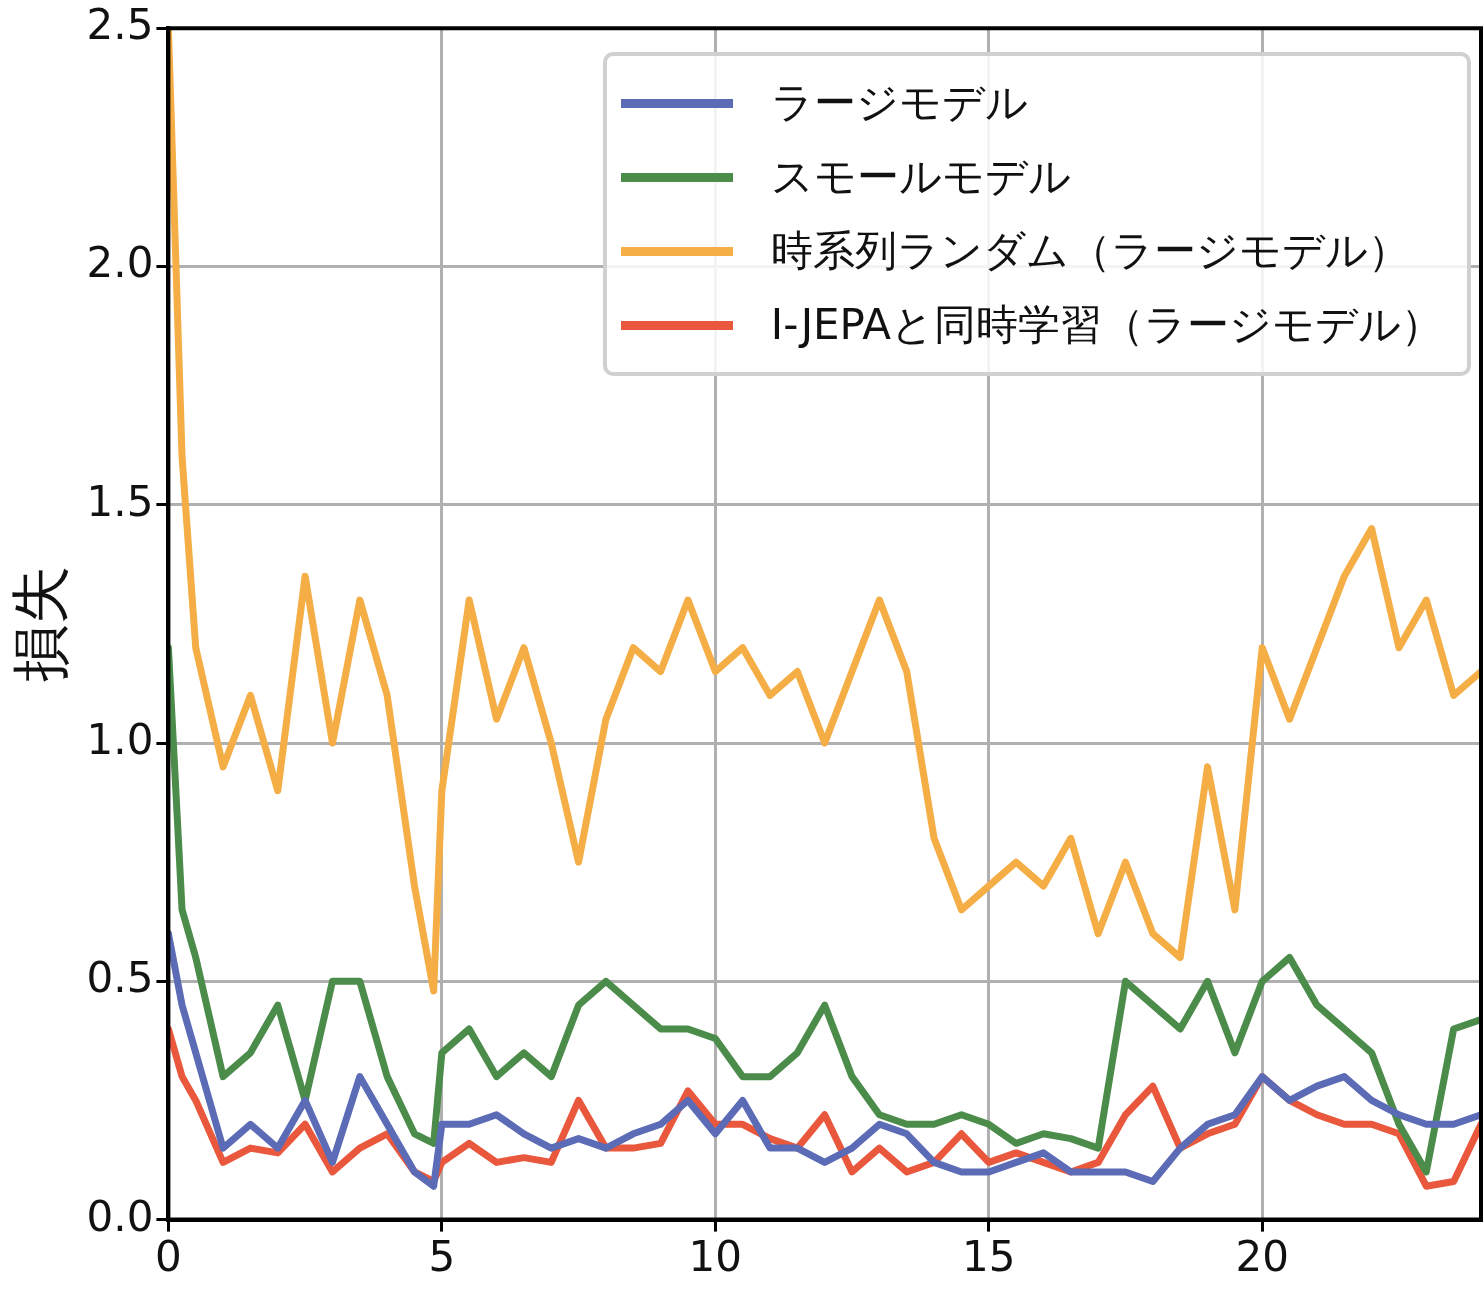  Describe the element at coordinates (120, 263) in the screenshot. I see `y-tick-label: 2.0` at that location.